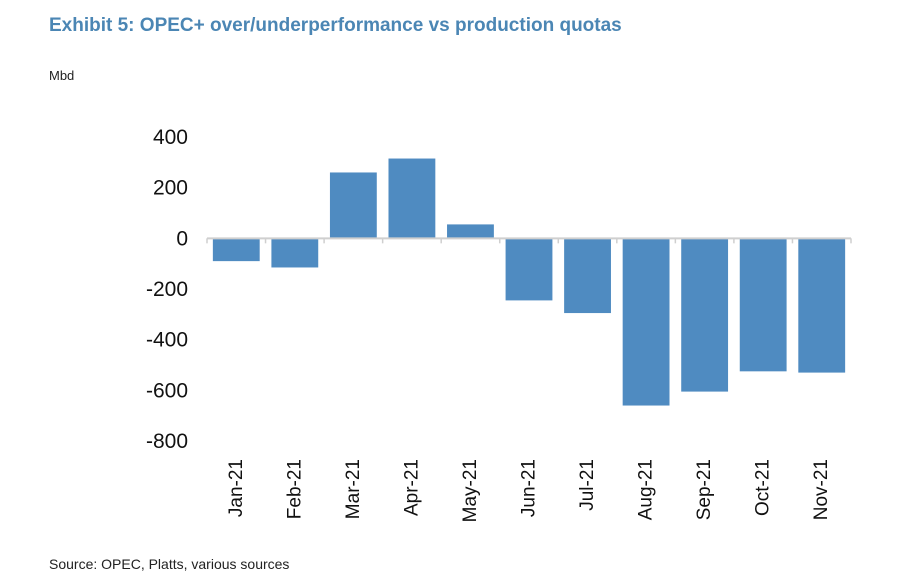 Image resolution: width=924 pixels, height=588 pixels. Describe the element at coordinates (587, 485) in the screenshot. I see `x-tick-label: Jul-21` at that location.